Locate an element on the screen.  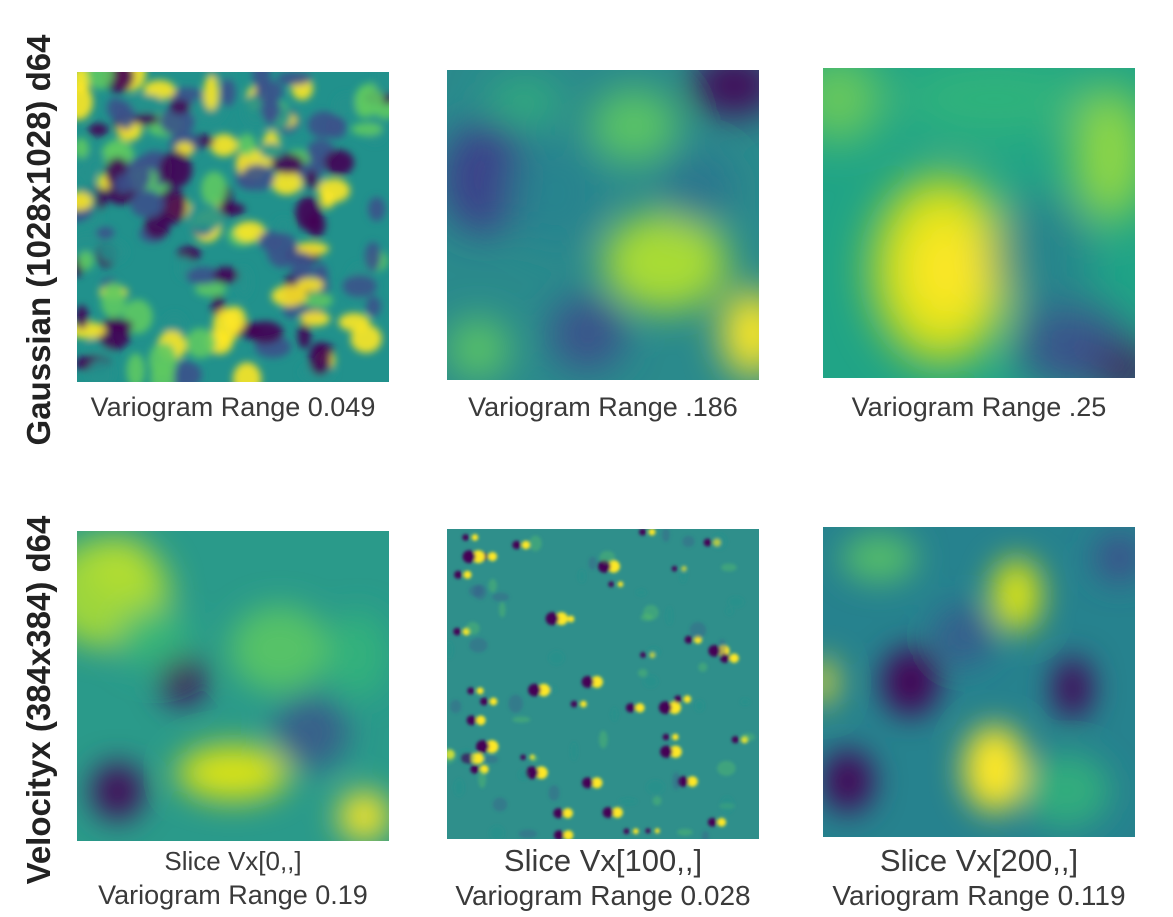
panel-caption: Variogram Range .25 is located at coordinates (979, 407).